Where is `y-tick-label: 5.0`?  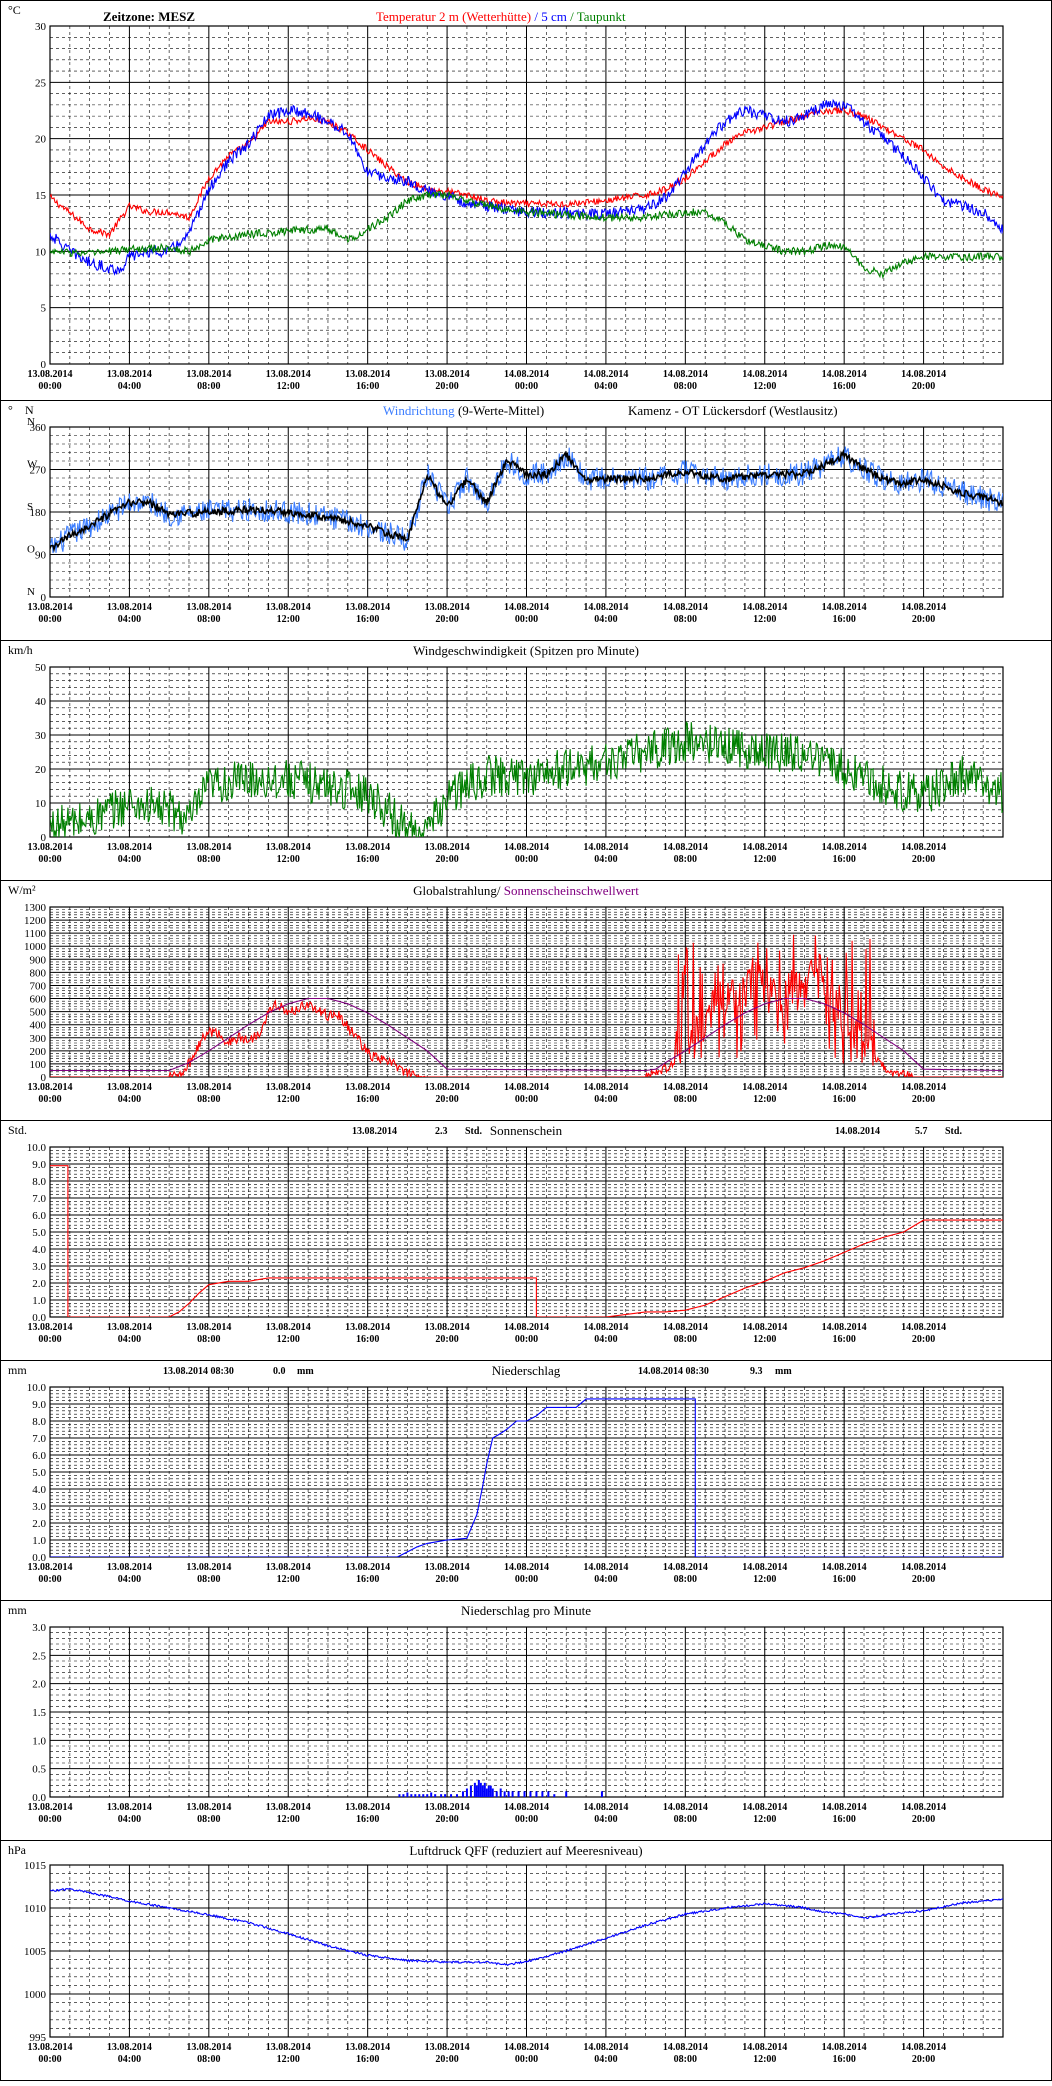
y-tick-label: 5.0 is located at coordinates (39, 1473).